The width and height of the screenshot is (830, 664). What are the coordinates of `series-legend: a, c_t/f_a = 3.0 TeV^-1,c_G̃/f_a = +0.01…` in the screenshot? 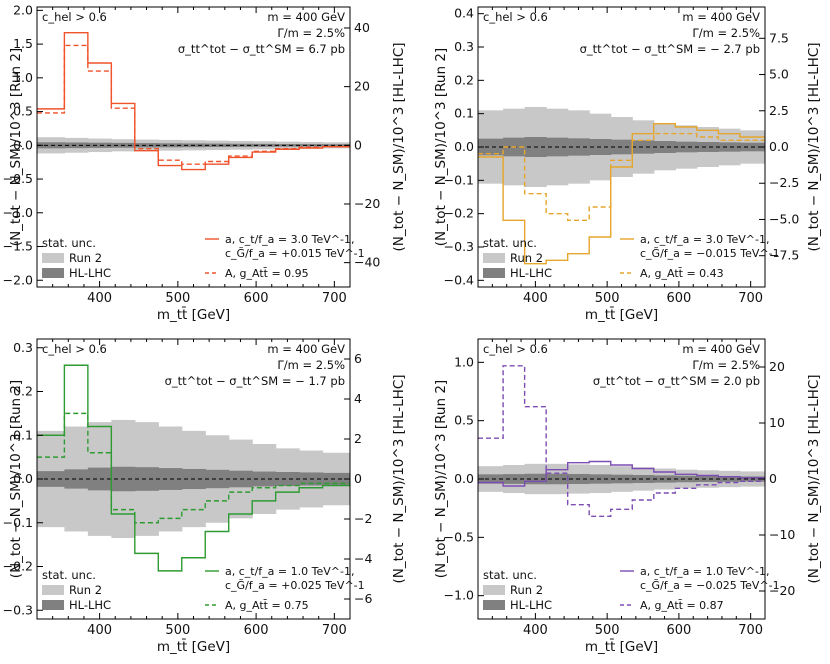 It's located at (285, 256).